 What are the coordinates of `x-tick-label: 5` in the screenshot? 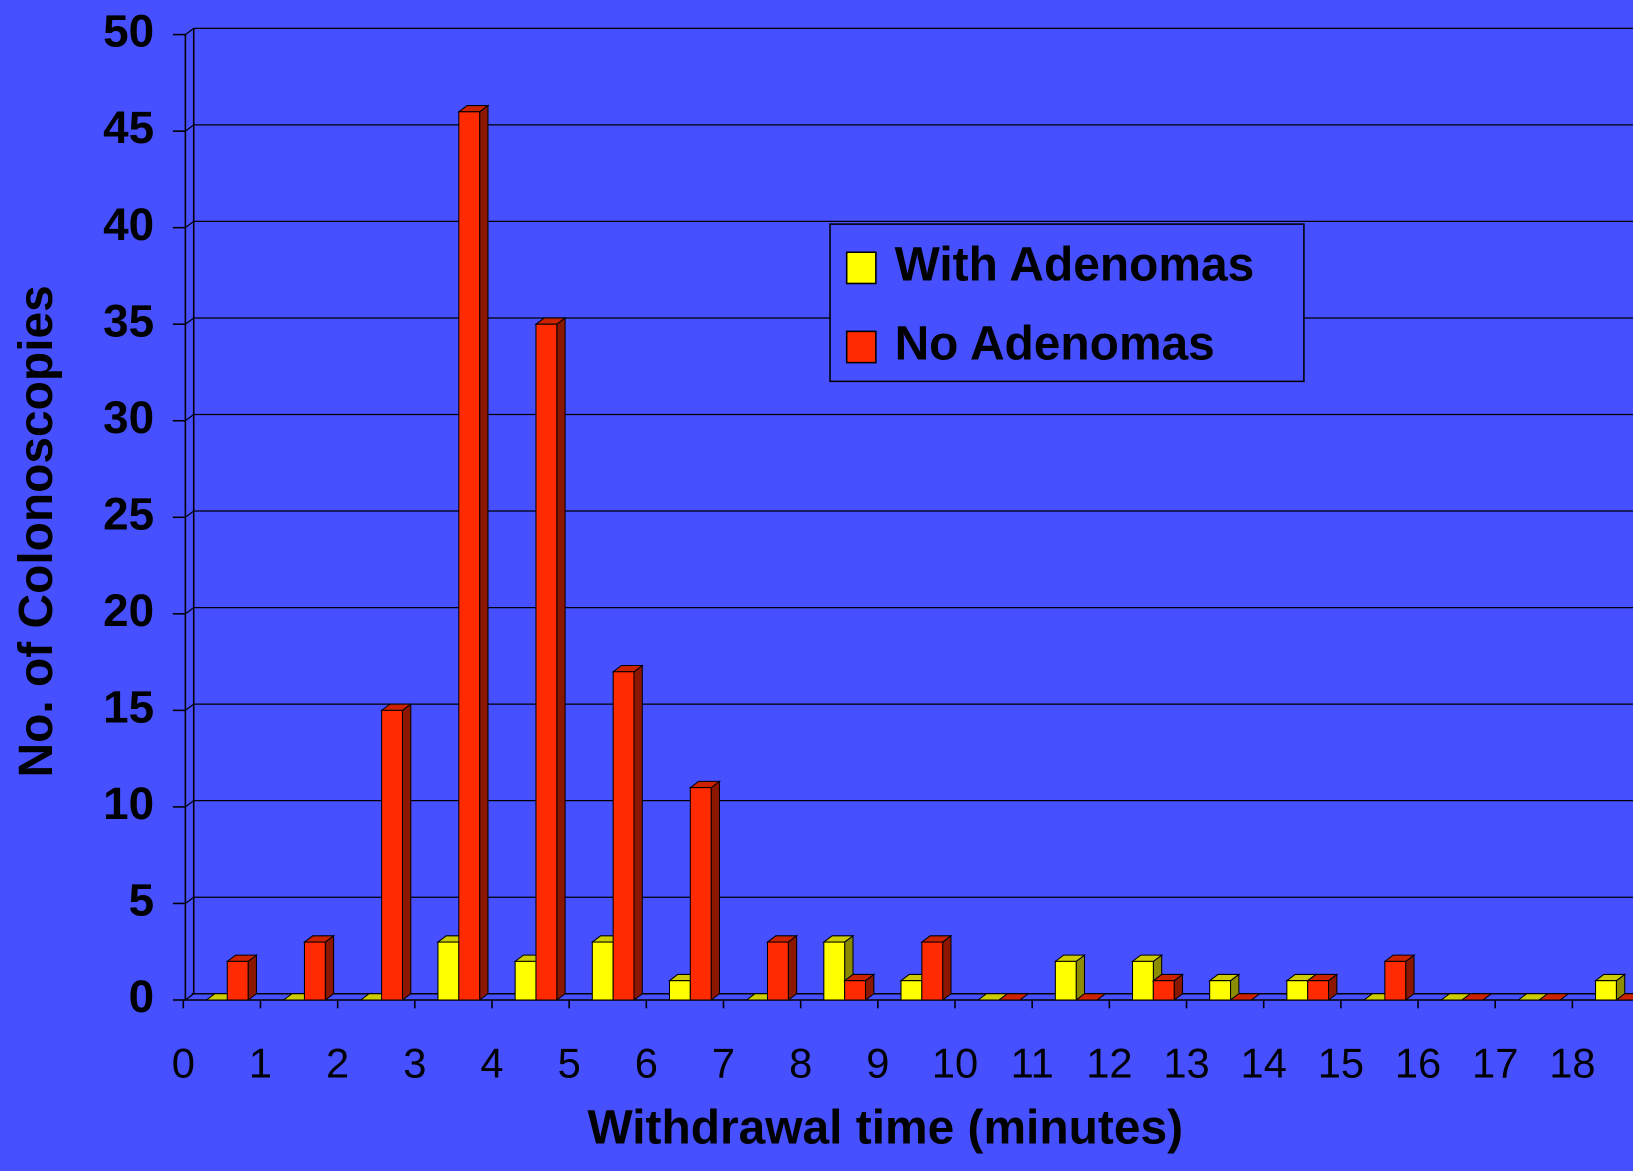 It's located at (569, 1063).